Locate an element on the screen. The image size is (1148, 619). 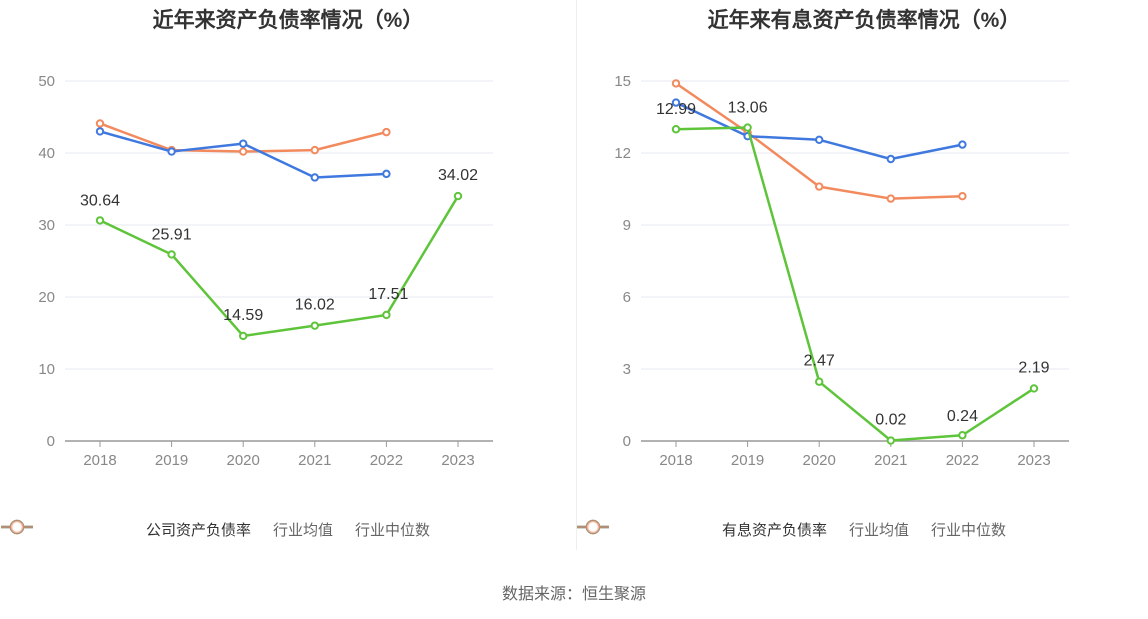
data-label: 12.99 is located at coordinates (676, 109).